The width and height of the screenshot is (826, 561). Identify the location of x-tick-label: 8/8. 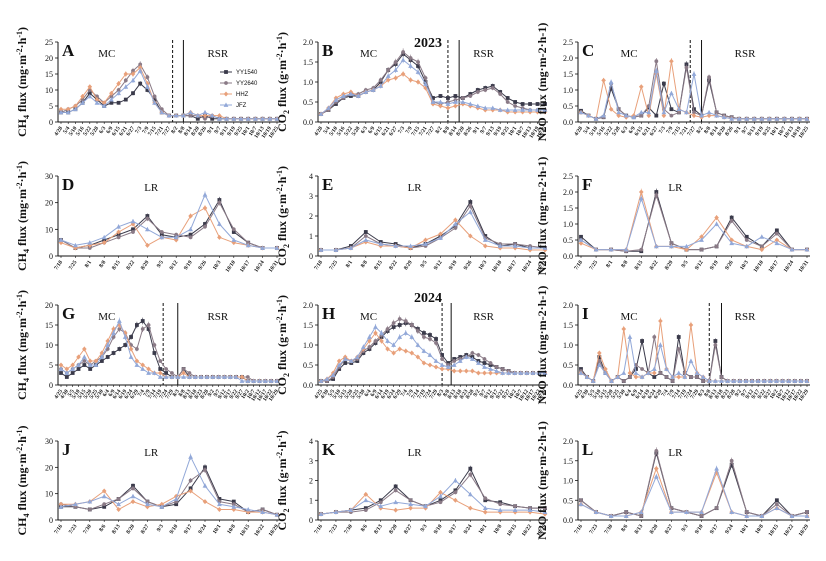
(102, 264).